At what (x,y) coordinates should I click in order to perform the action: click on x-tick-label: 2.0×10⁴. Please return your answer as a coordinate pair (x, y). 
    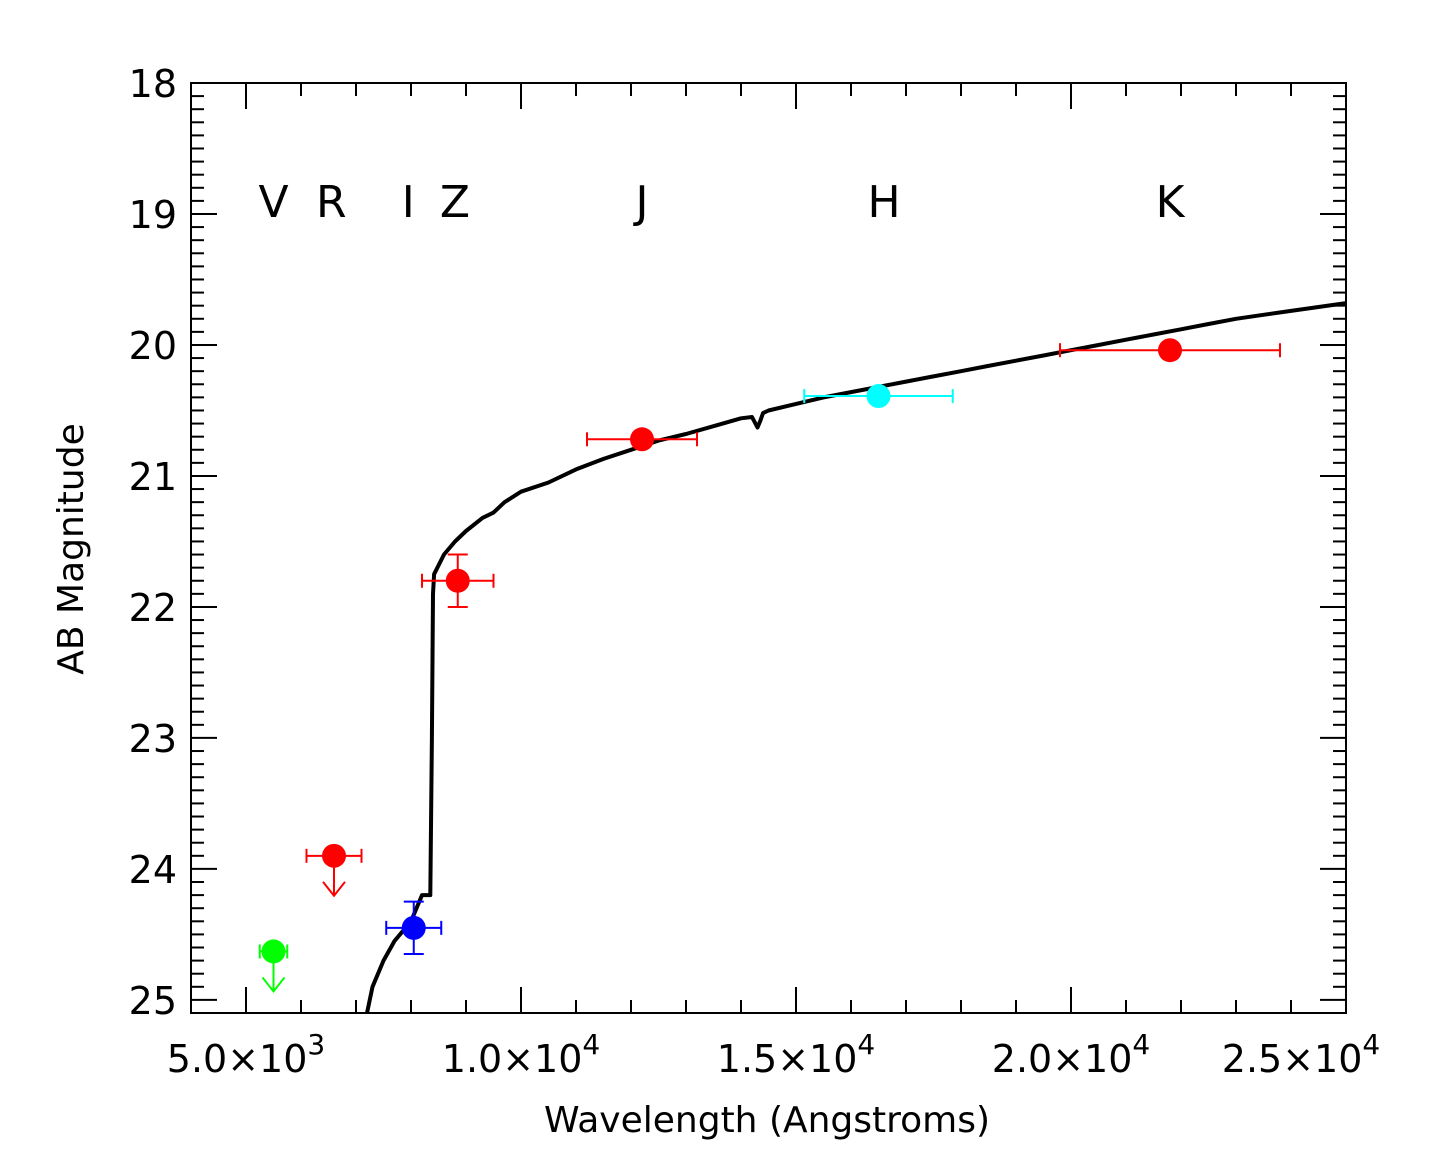
    Looking at the image, I should click on (1071, 1054).